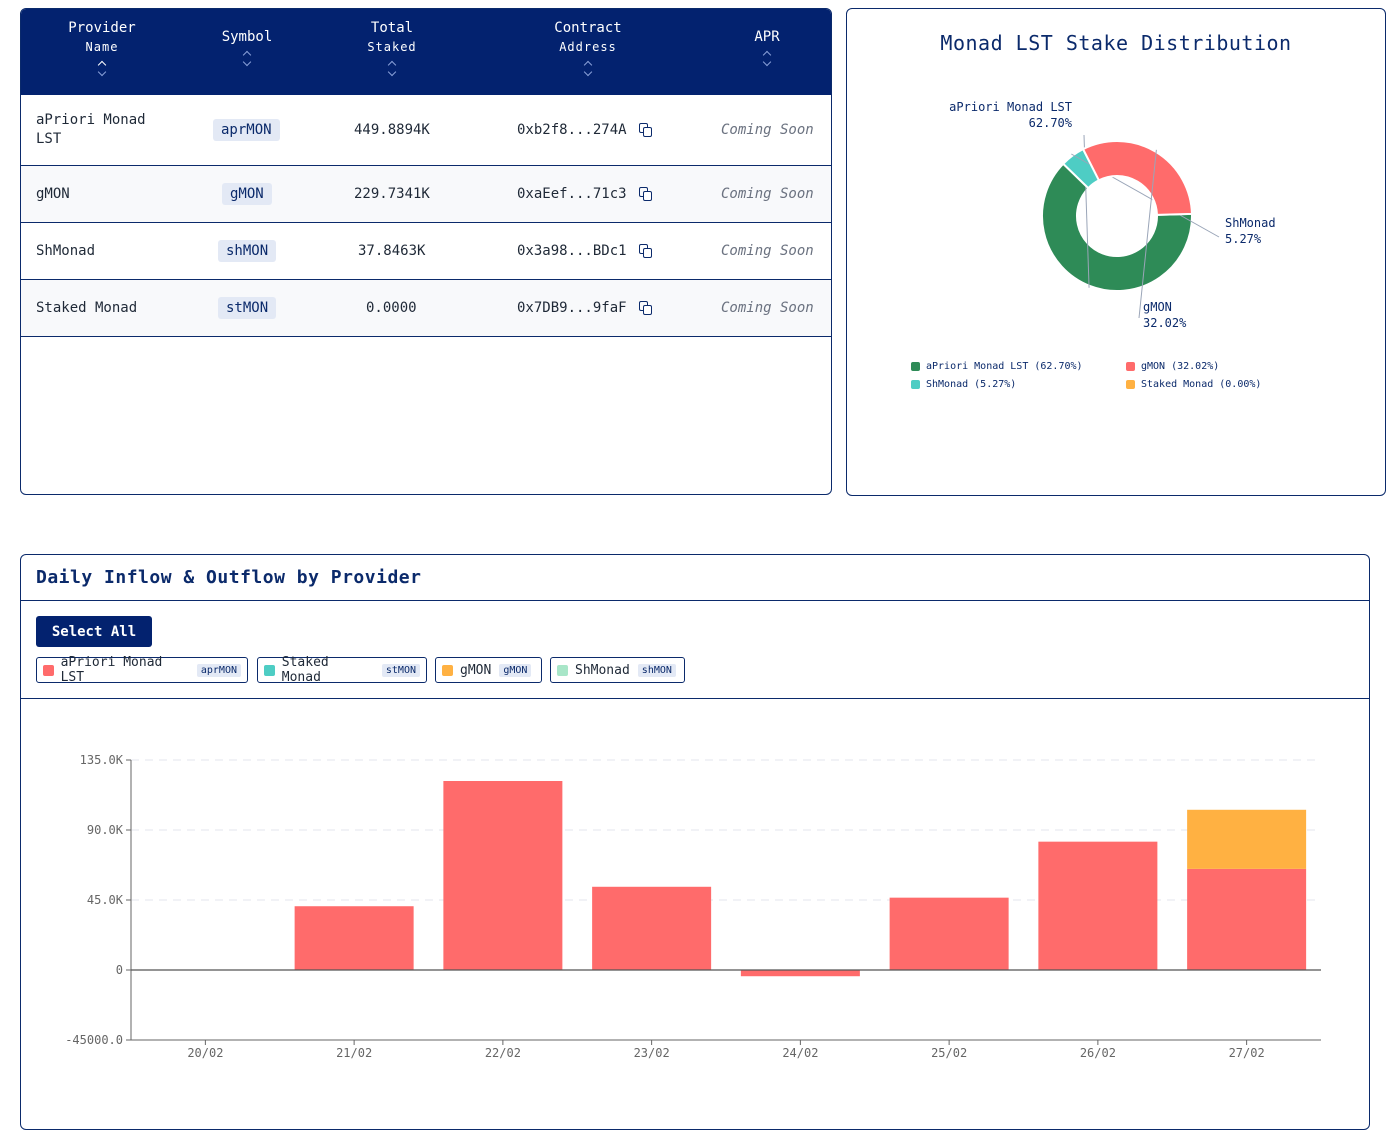 The height and width of the screenshot is (1142, 1400). I want to click on provider-filter-chip: aPriori Monad LST aprMON, so click(142, 670).